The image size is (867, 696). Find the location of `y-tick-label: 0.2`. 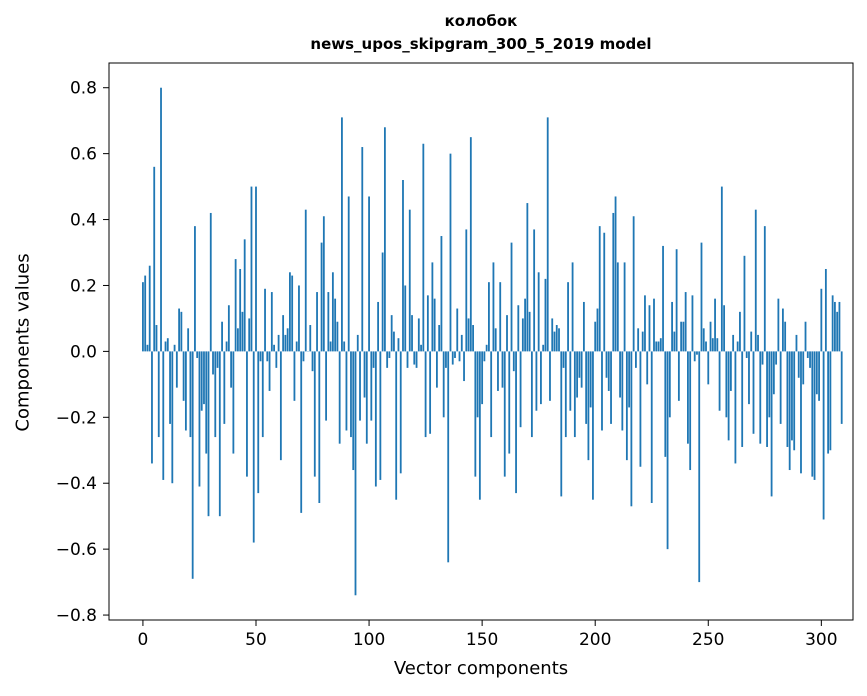

y-tick-label: 0.2 is located at coordinates (83, 286).